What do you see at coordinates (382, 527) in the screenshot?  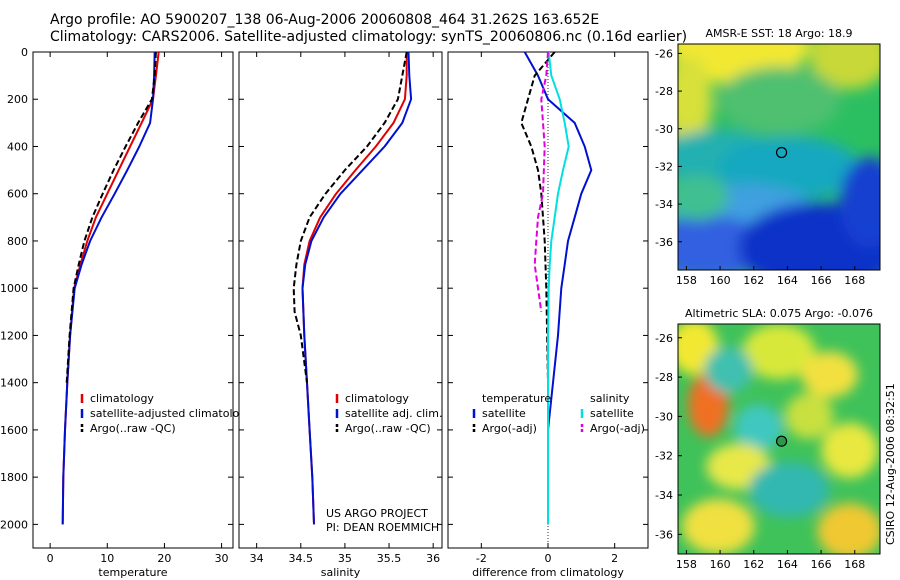 I see `credit-line-2: PI: DEAN ROEMMICH` at bounding box center [382, 527].